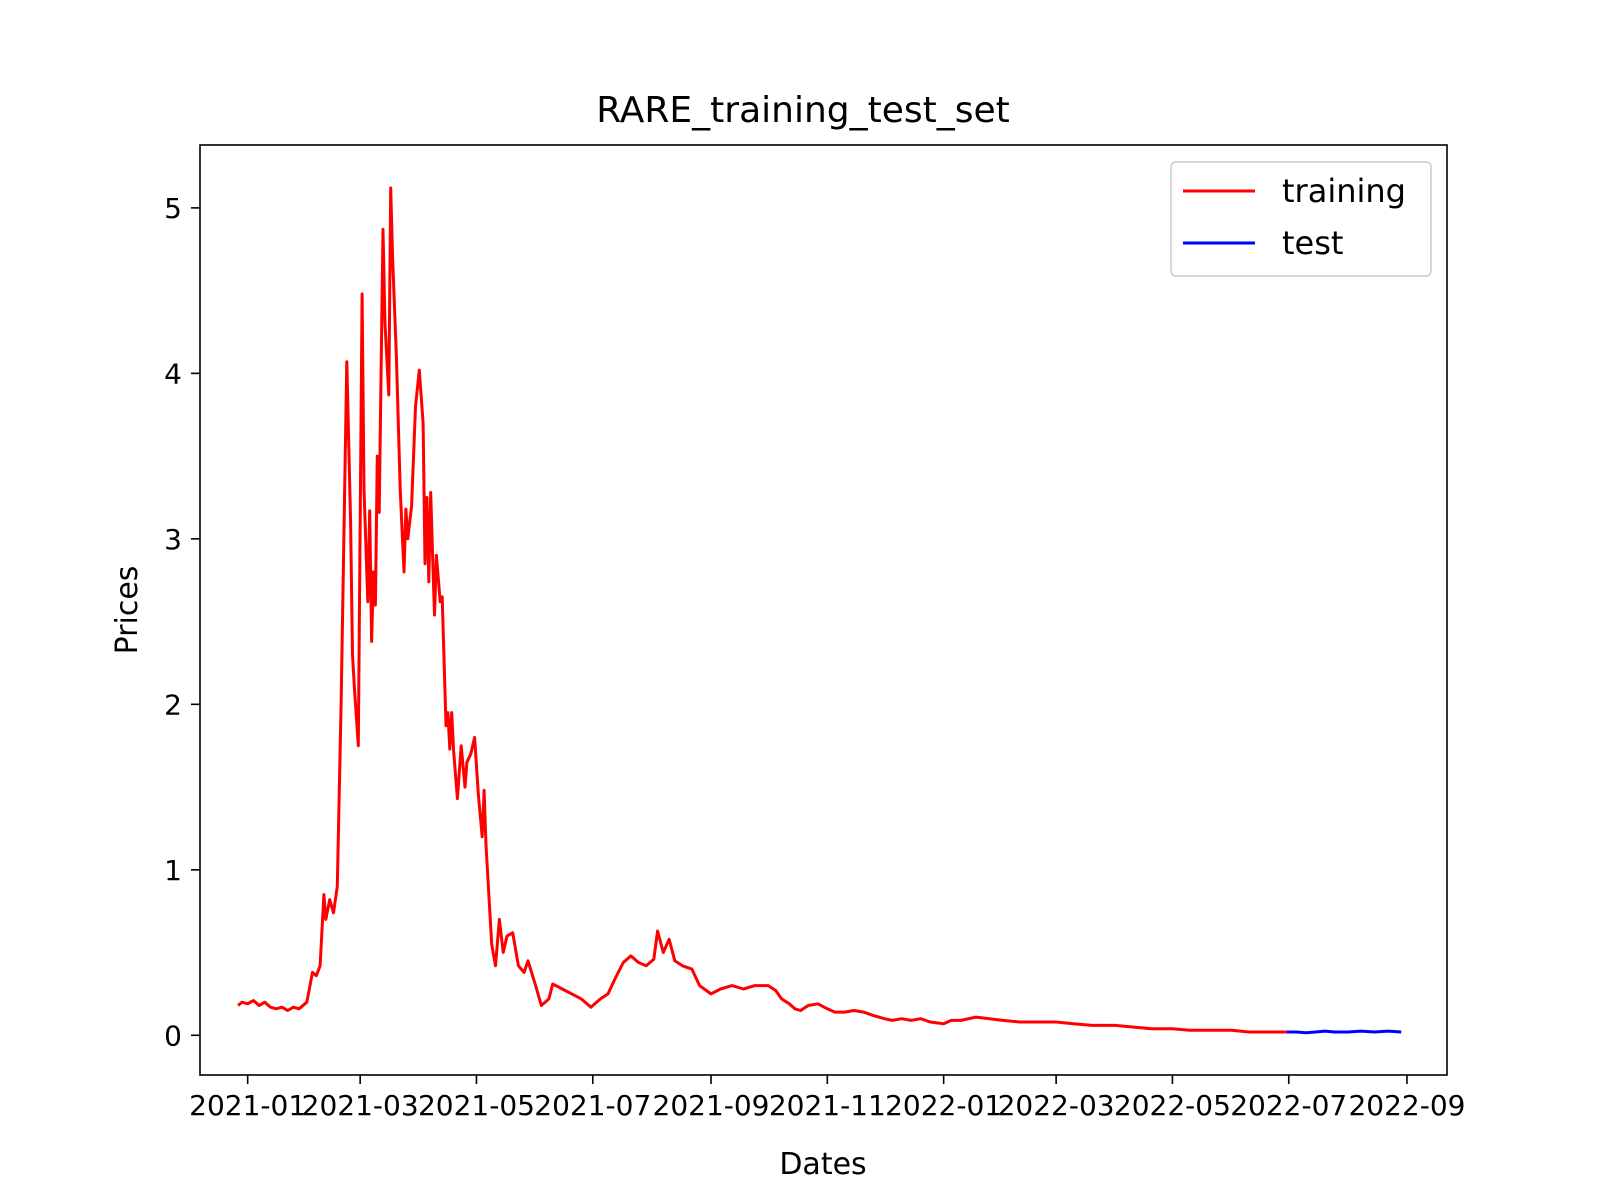 The height and width of the screenshot is (1200, 1600). What do you see at coordinates (803, 110) in the screenshot?
I see `chart-title: RARE_training_test_set` at bounding box center [803, 110].